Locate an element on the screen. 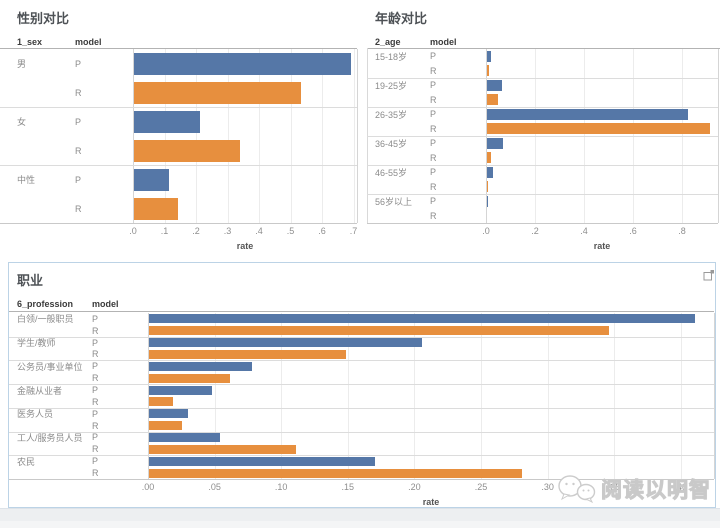 The image size is (720, 528). category-label: 医务人员 is located at coordinates (35, 414).